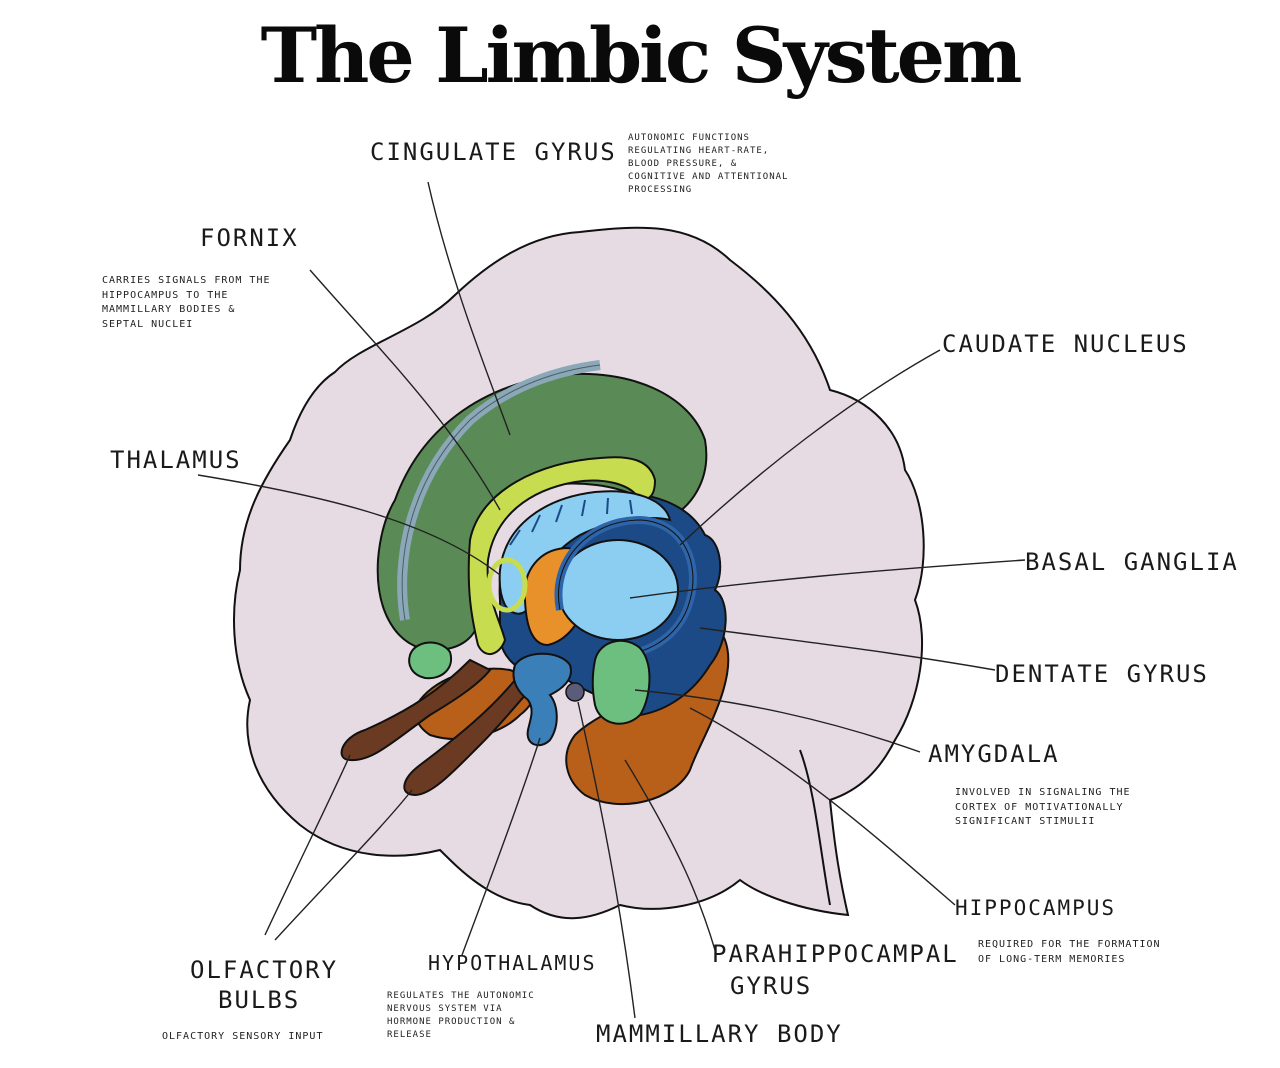  Describe the element at coordinates (493, 152) in the screenshot. I see `label-cingulate-gyrus: CINGULATE GYRUS` at that location.